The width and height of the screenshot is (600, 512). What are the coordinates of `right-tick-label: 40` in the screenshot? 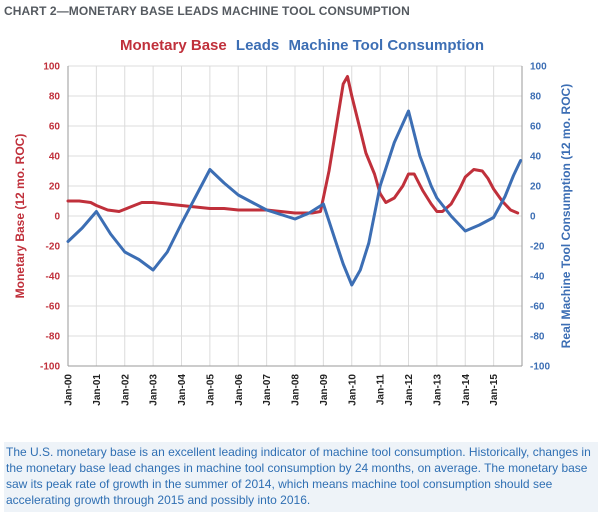 It's located at (536, 157).